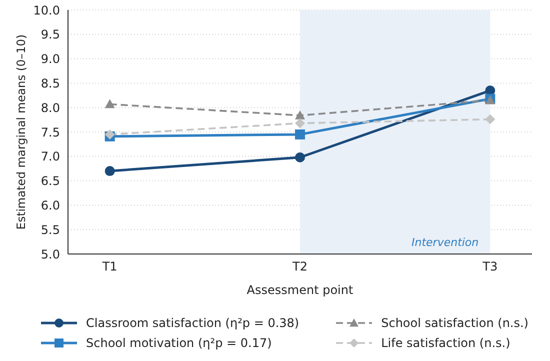  Describe the element at coordinates (179, 343) in the screenshot. I see `legend-label: School motivation (η²p = 0.17)` at that location.